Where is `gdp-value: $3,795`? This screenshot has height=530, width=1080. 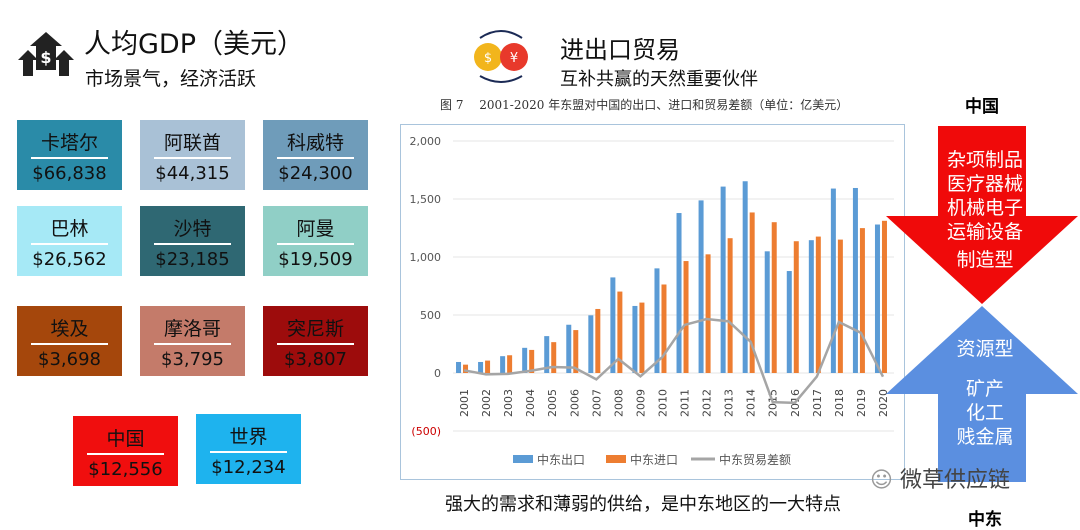
gdp-value: $3,795 is located at coordinates (192, 359).